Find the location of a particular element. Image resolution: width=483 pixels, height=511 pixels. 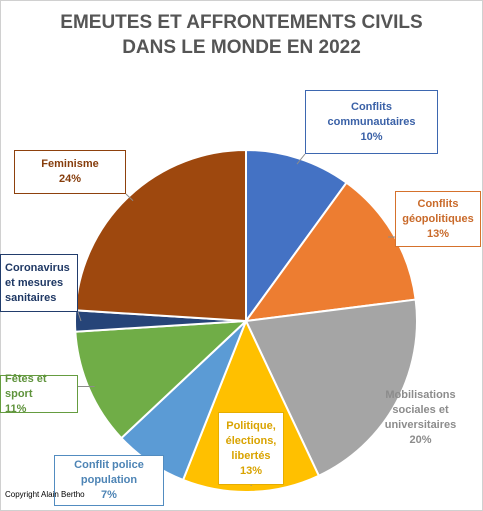

slice-label-line: géopolitiques is located at coordinates (438, 218).